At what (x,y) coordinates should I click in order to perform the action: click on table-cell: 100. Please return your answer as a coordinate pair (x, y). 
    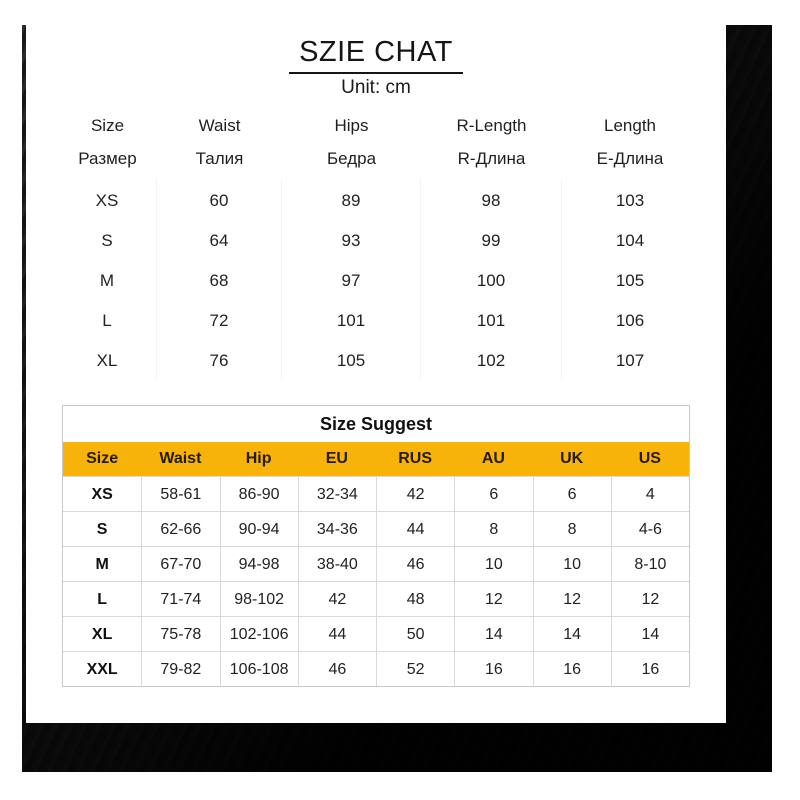
    Looking at the image, I should click on (491, 279).